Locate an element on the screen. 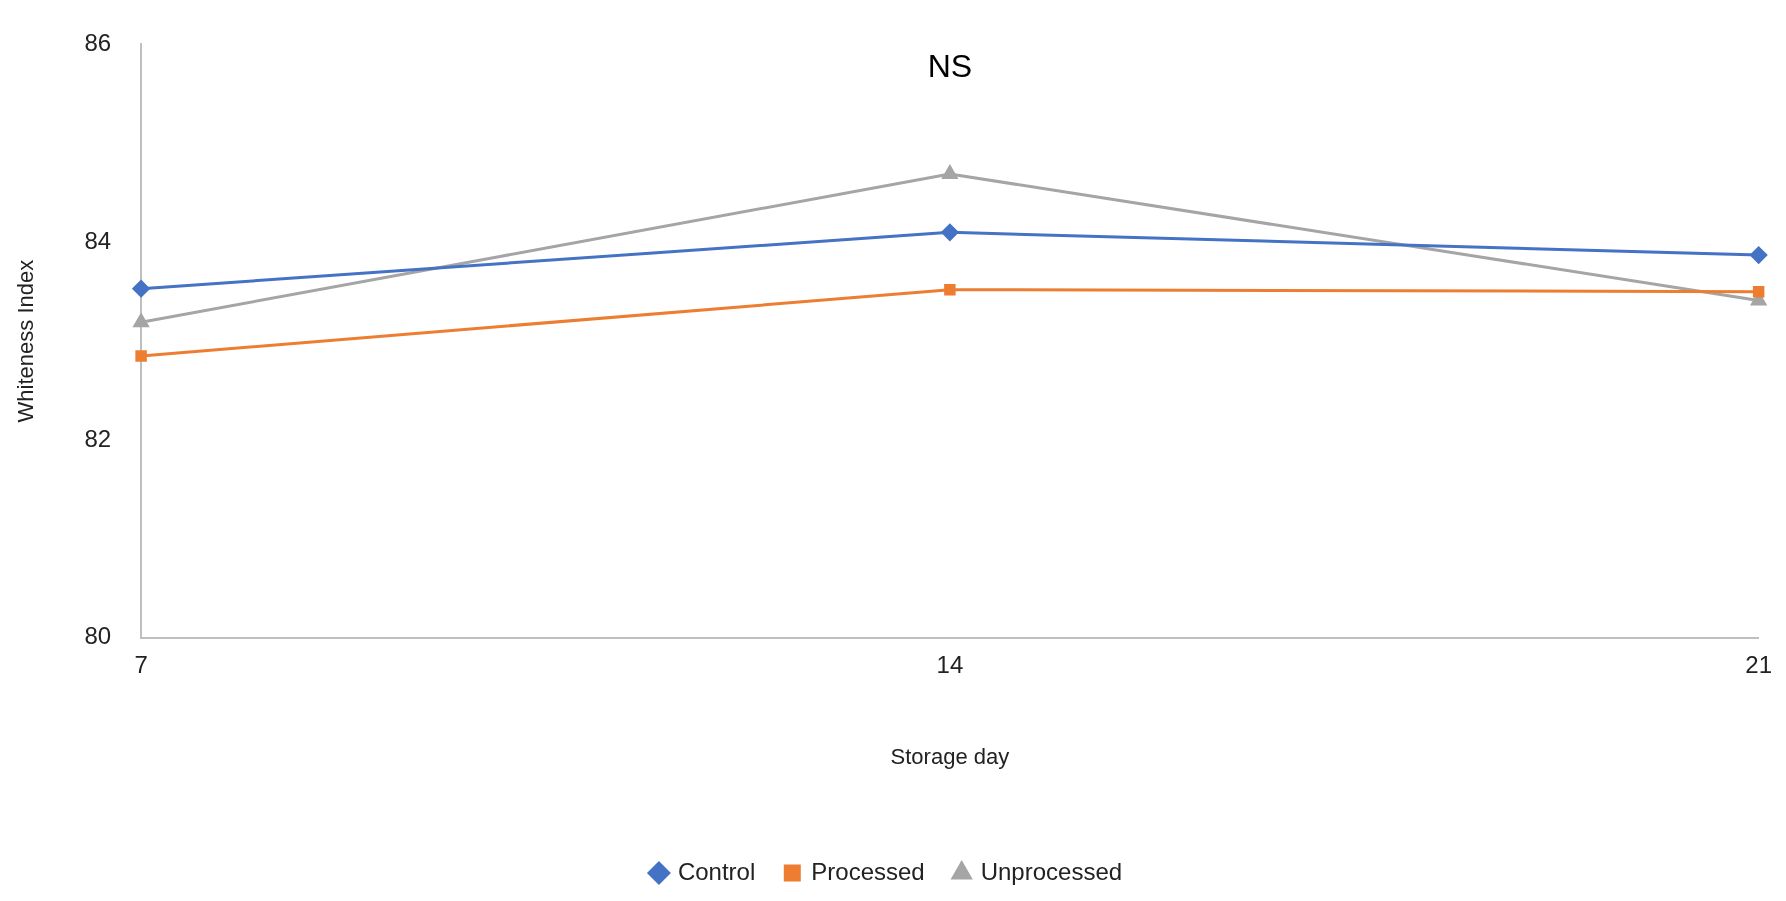 This screenshot has width=1786, height=901. y-tick-label: 86 is located at coordinates (98, 43).